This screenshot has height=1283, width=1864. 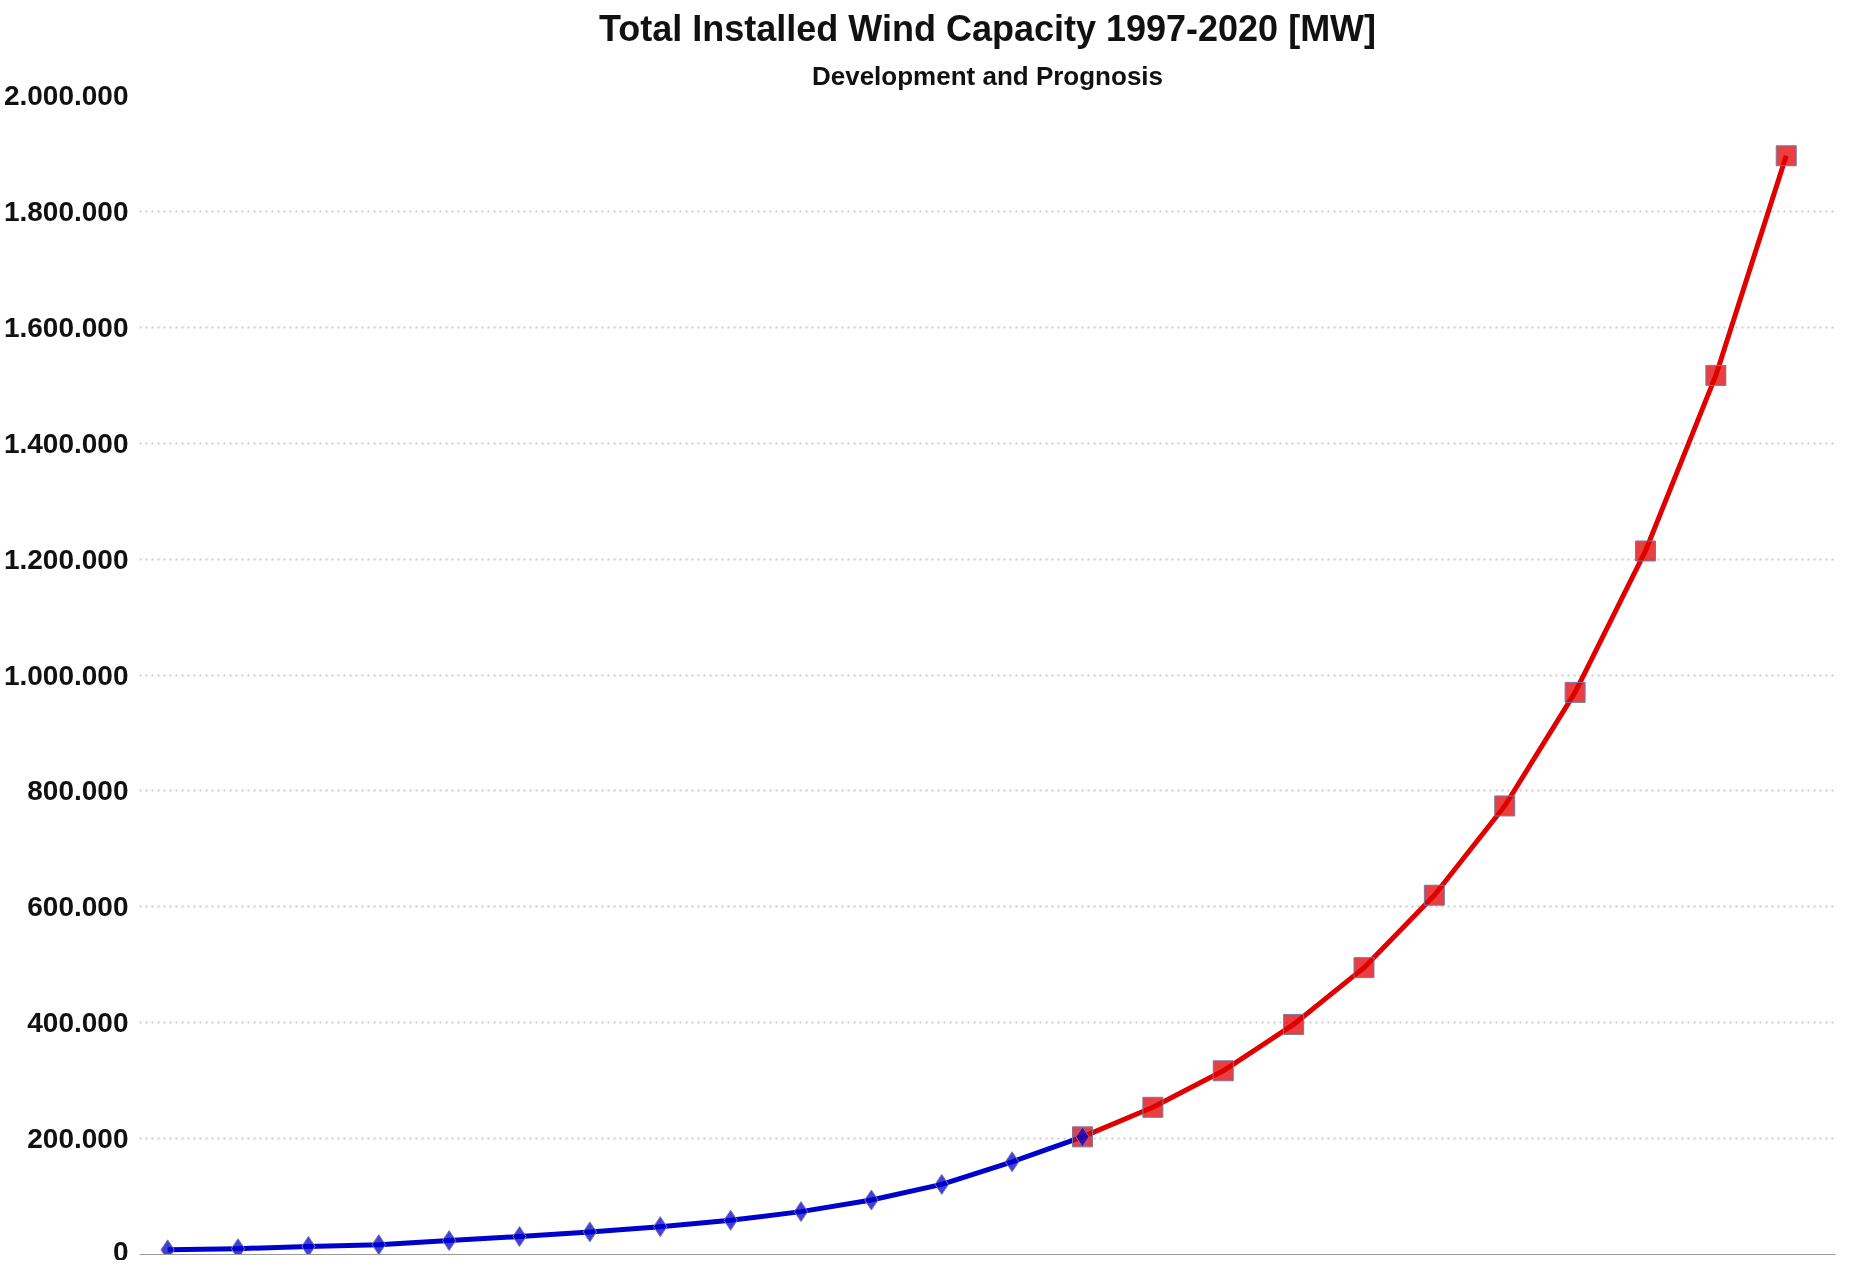 I want to click on y-tick-label: 400.000, so click(x=78, y=1023).